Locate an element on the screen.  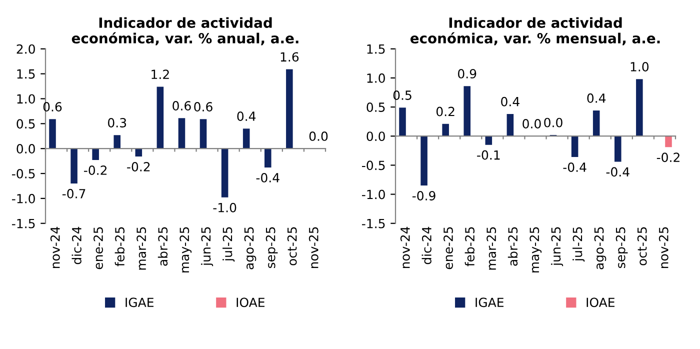
data-label: 0.9 is located at coordinates (467, 73).